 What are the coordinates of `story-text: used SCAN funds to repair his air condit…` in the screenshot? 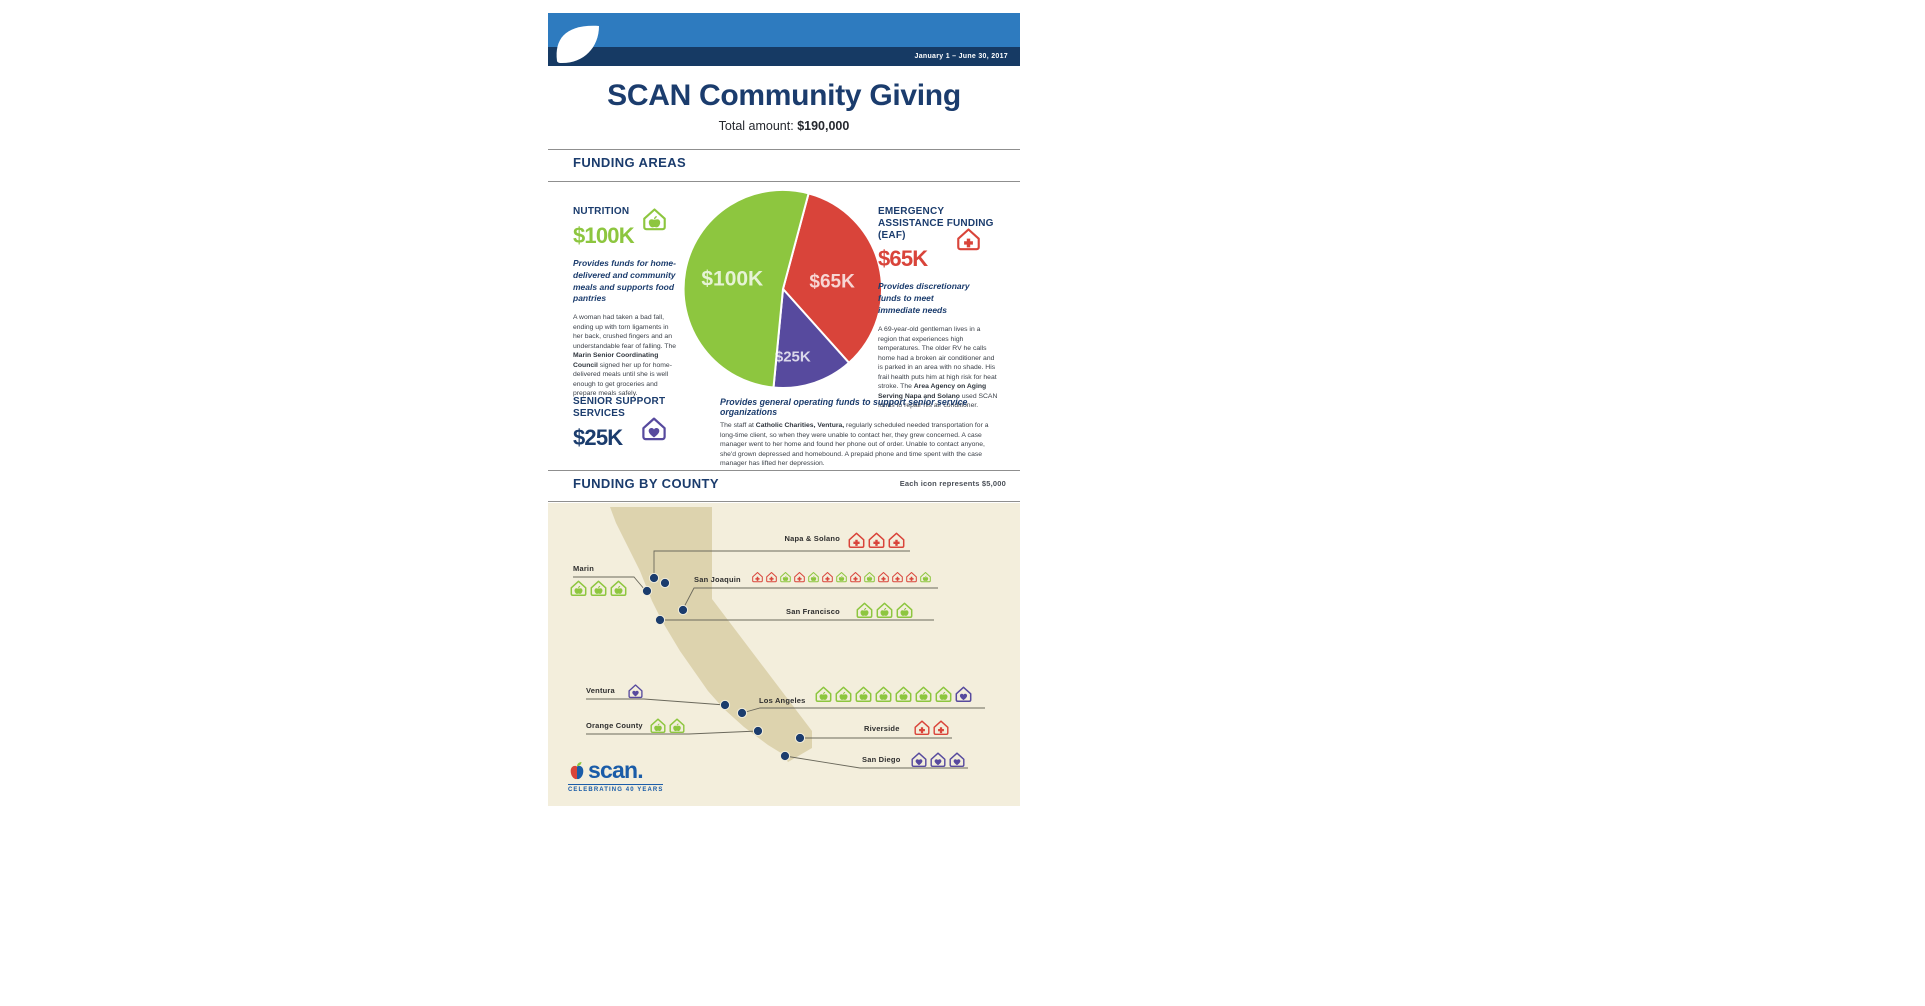 It's located at (938, 401).